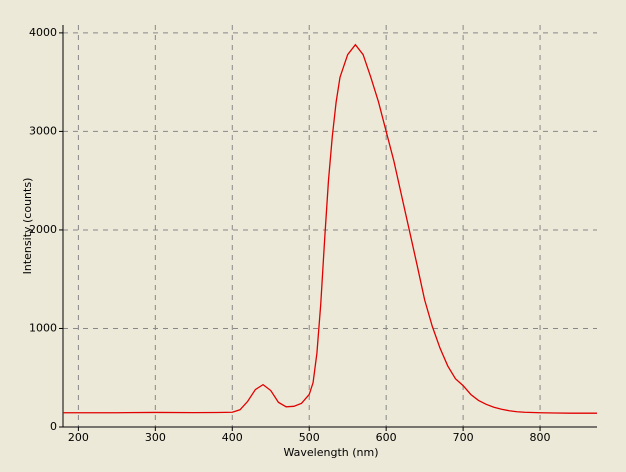 The height and width of the screenshot is (472, 626). Describe the element at coordinates (78, 437) in the screenshot. I see `x-tick-label: 200` at that location.